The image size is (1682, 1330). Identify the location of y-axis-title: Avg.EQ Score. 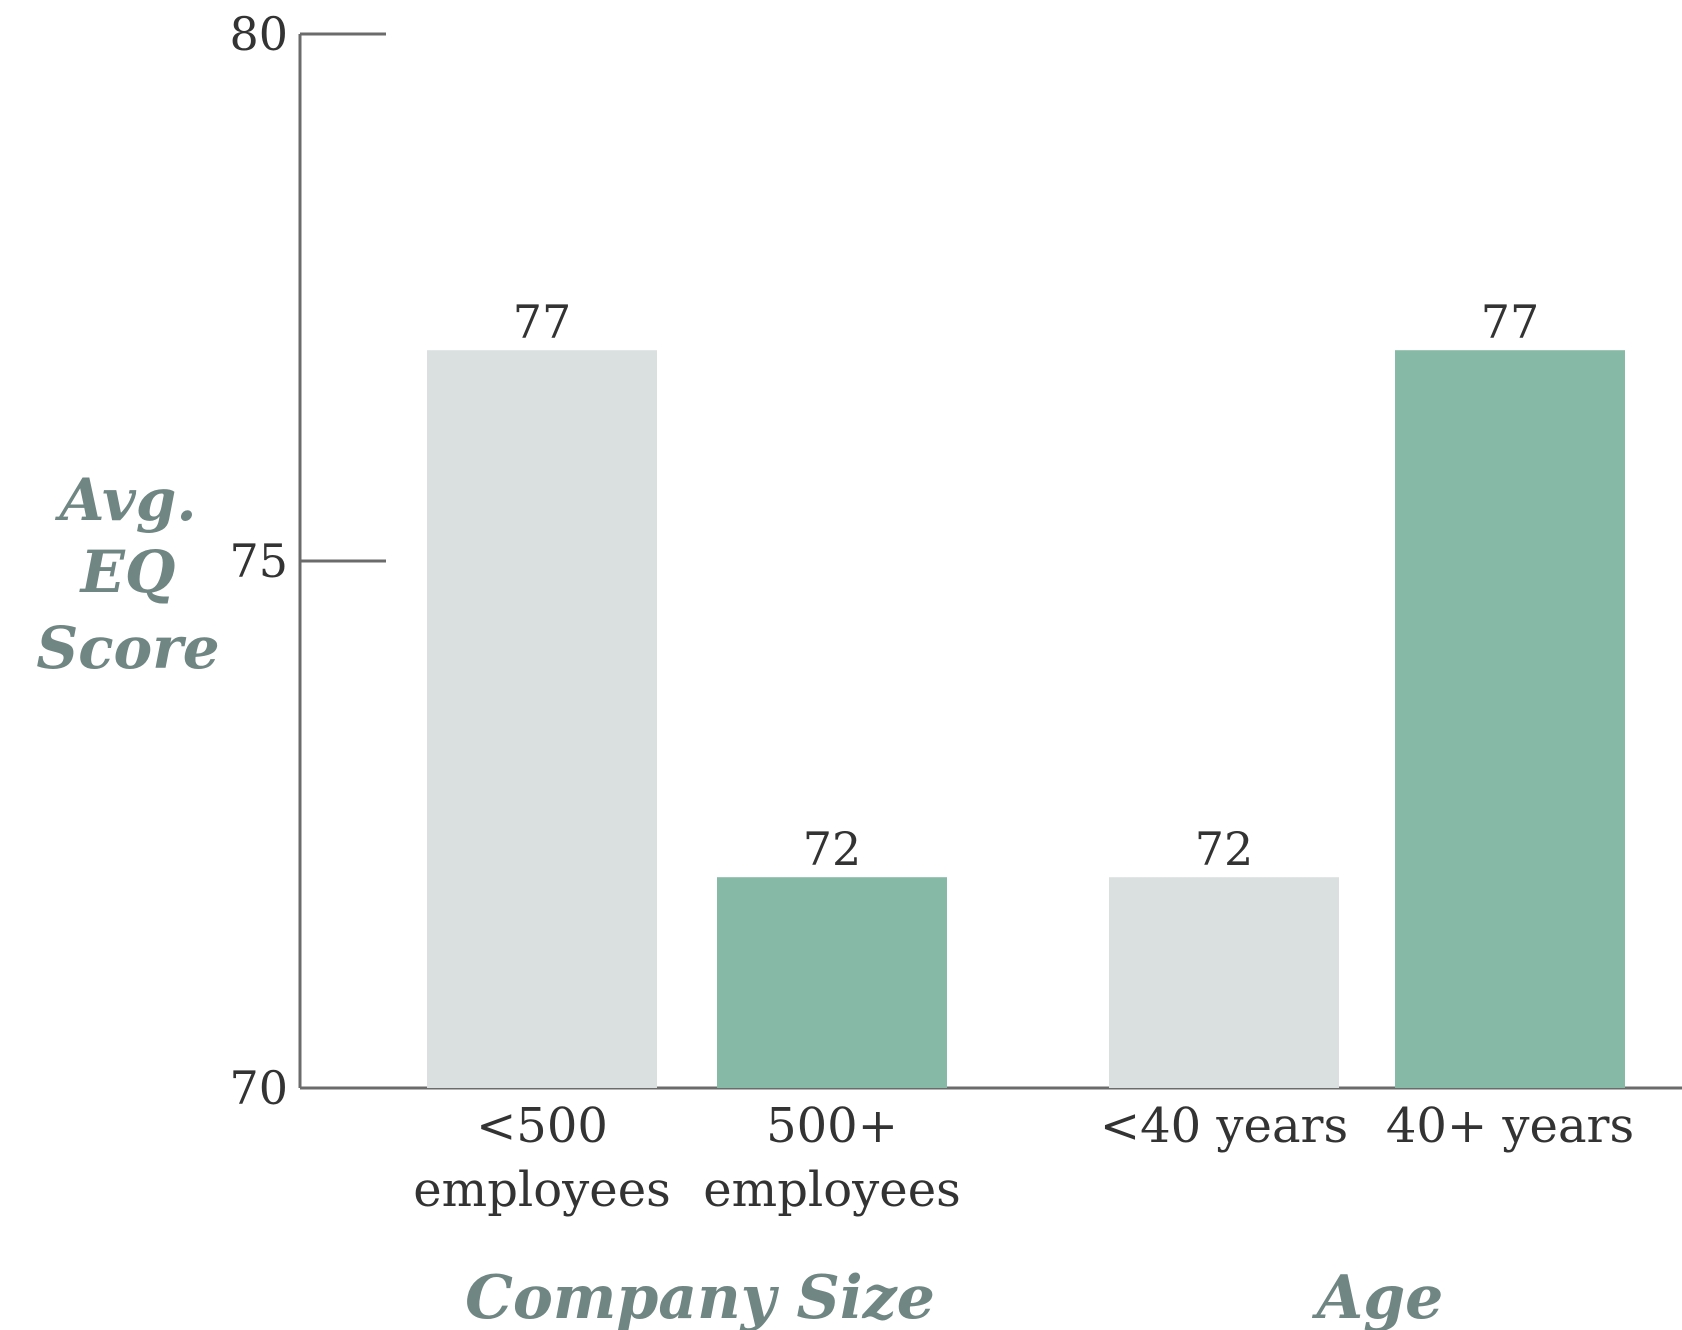
(127, 574).